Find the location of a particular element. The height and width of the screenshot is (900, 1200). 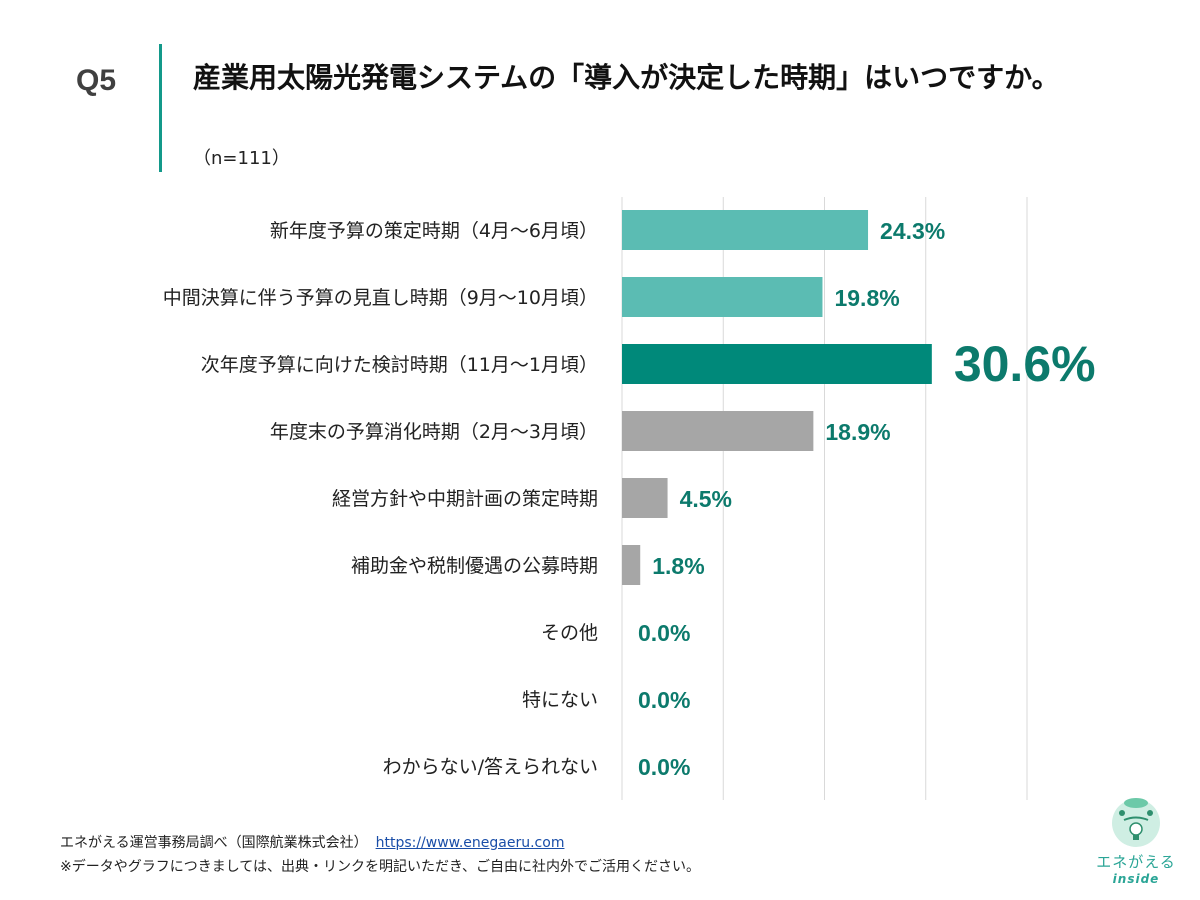

logo-text: エネがえる is located at coordinates (1136, 862).